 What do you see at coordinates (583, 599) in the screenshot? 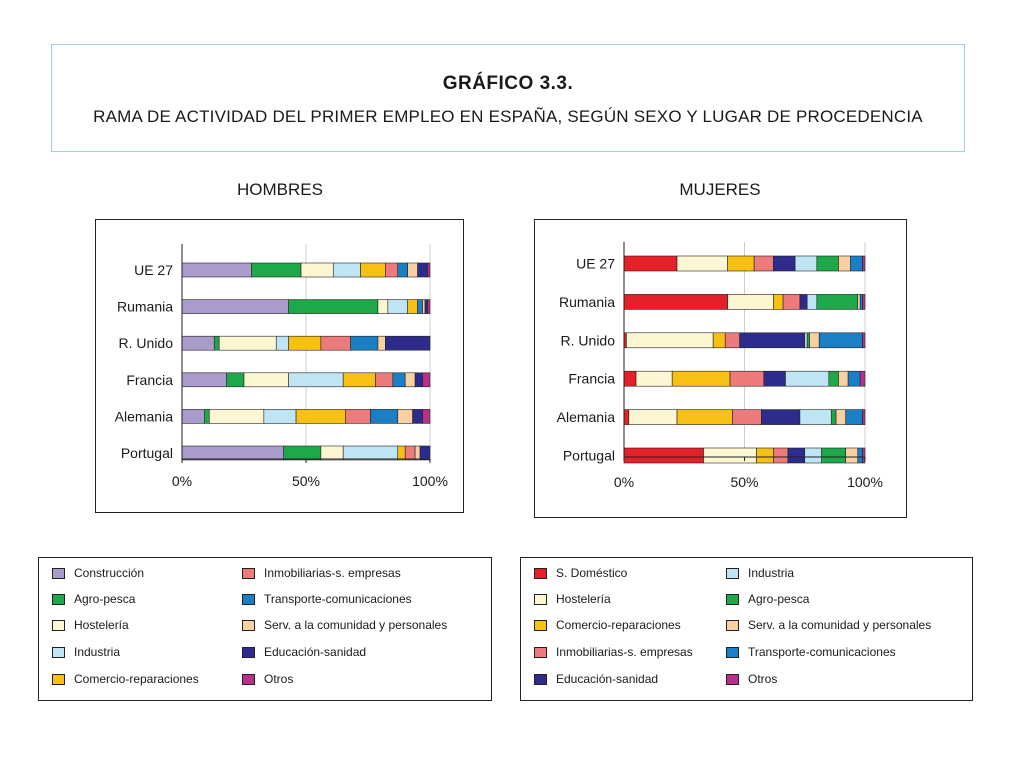
I see `legend-label: Hostelería` at bounding box center [583, 599].